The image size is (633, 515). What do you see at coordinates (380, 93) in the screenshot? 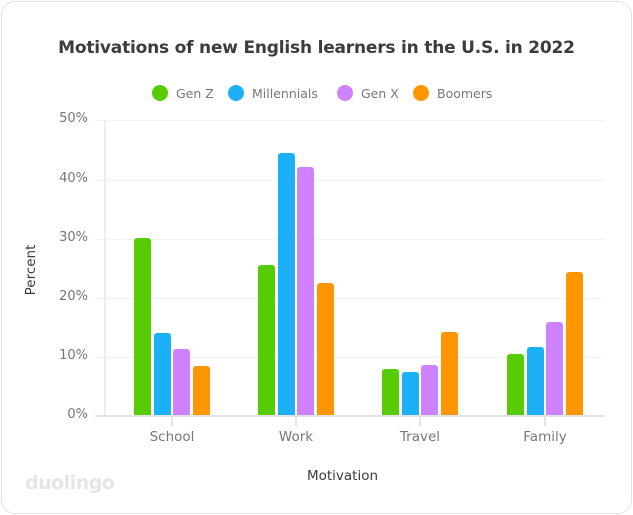
I see `legend-label: Gen X` at bounding box center [380, 93].